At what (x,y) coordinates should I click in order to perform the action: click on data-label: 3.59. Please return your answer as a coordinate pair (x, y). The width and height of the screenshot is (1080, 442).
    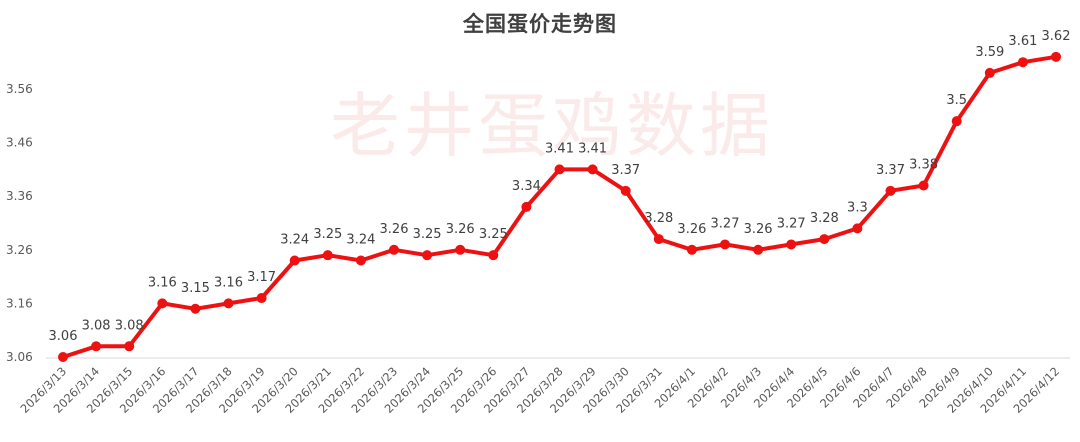
    Looking at the image, I should click on (989, 52).